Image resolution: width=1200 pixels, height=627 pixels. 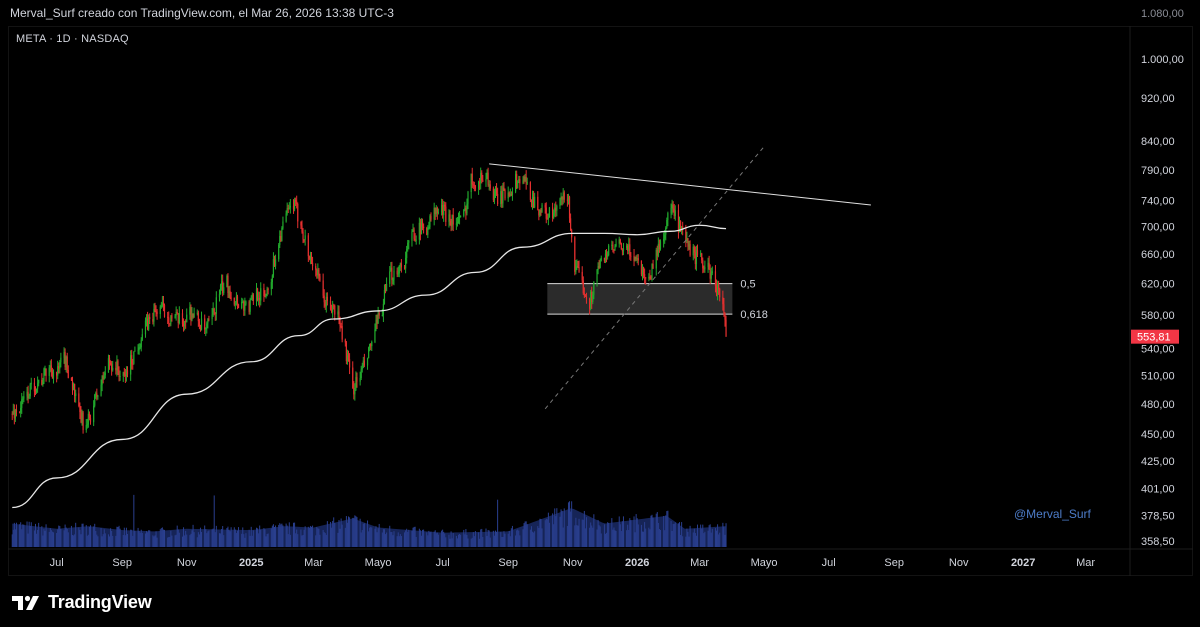 What do you see at coordinates (573, 563) in the screenshot?
I see `x-tick-label: Nov` at bounding box center [573, 563].